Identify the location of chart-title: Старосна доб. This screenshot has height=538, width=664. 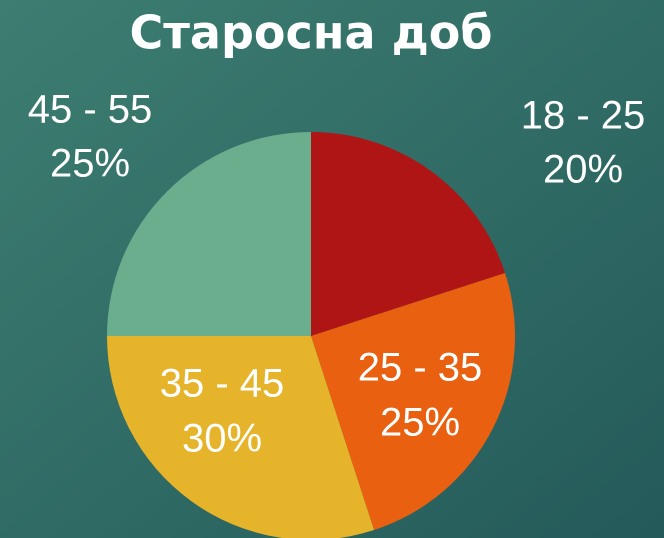
(311, 33).